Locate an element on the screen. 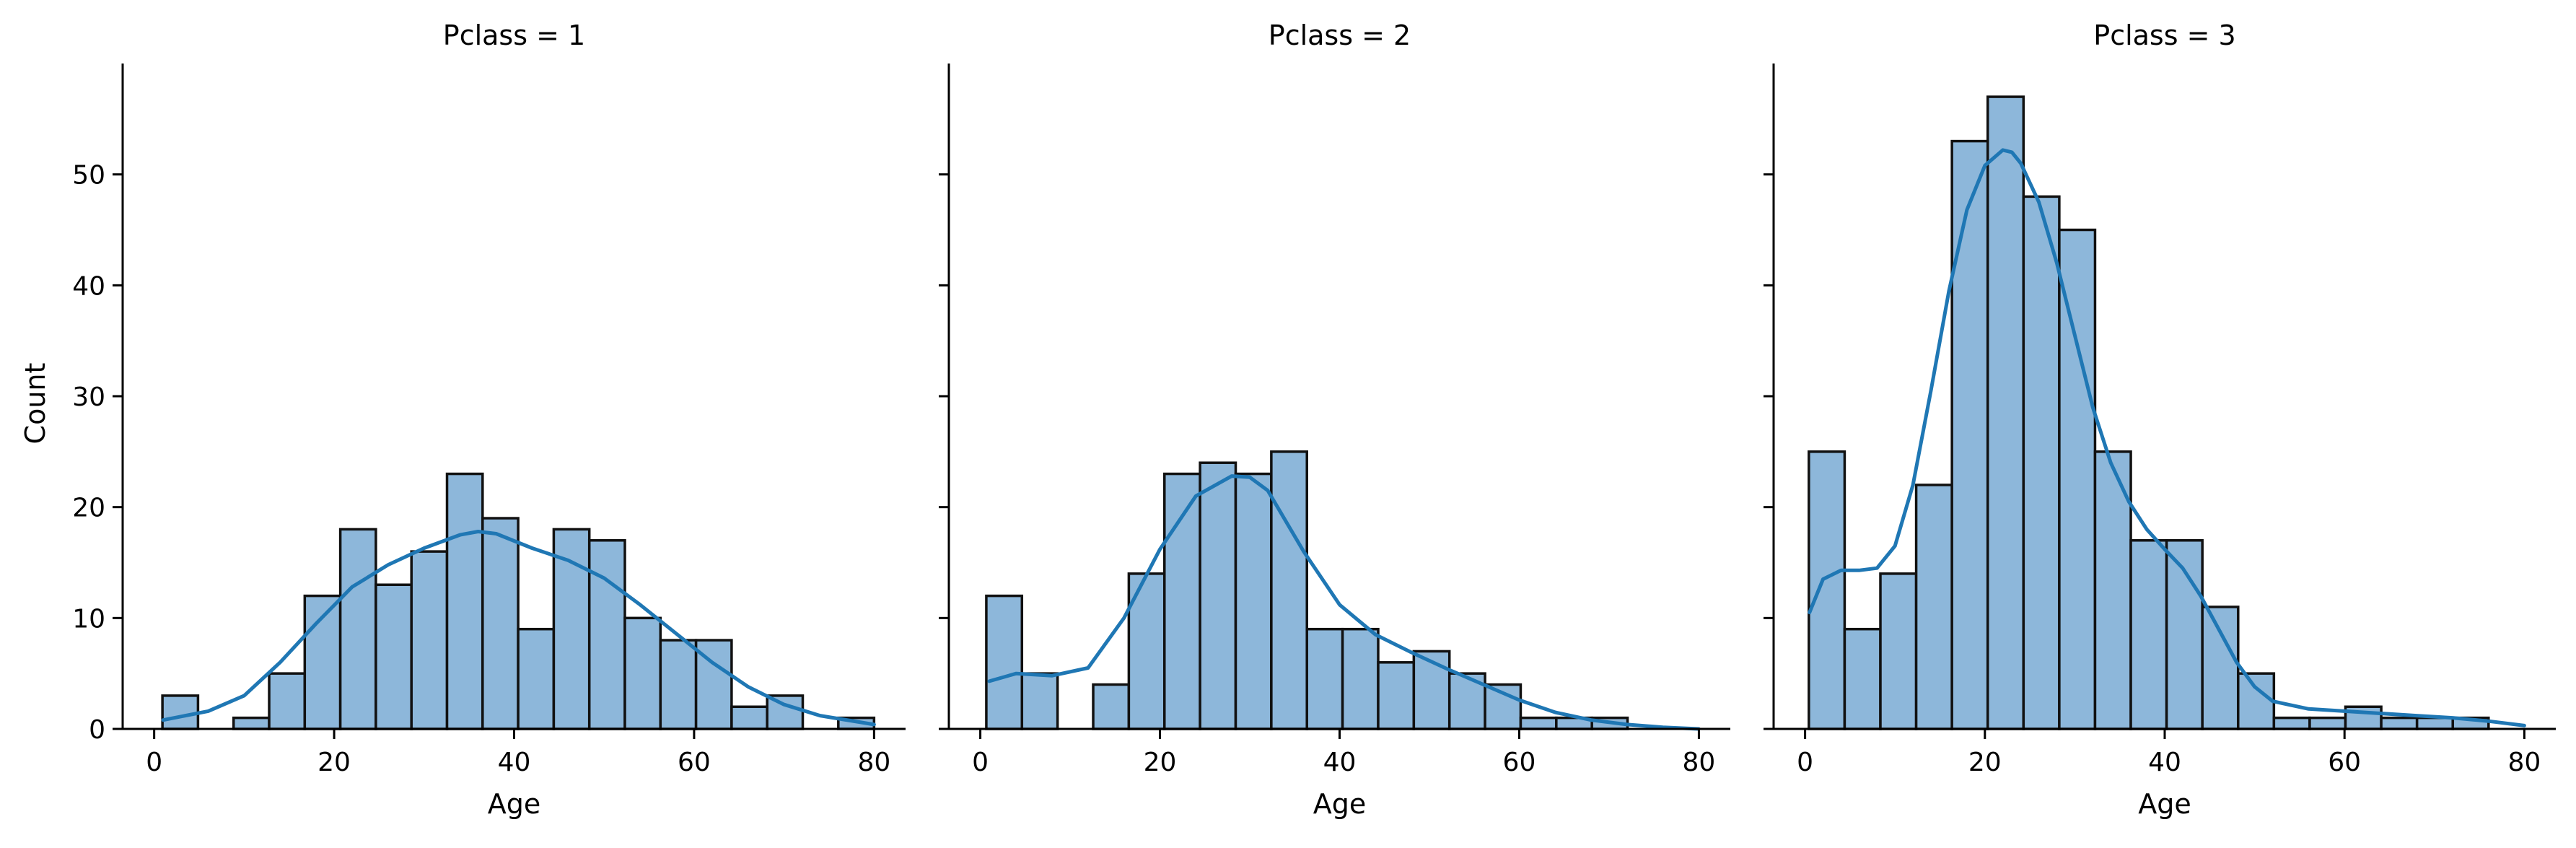  panel-1-x-tick-label-60: 60 is located at coordinates (694, 763).